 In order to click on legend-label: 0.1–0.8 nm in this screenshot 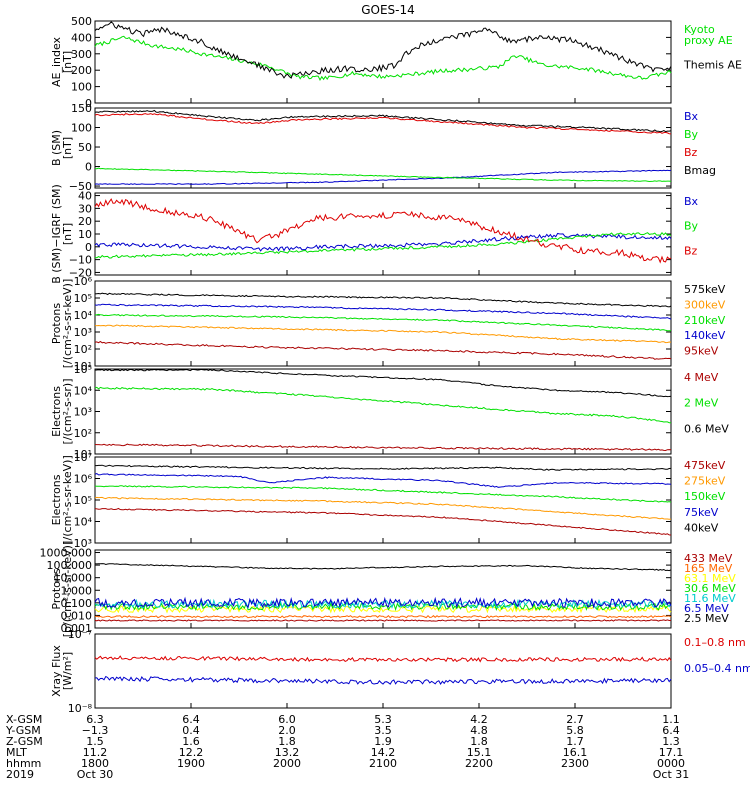, I will do `click(715, 642)`.